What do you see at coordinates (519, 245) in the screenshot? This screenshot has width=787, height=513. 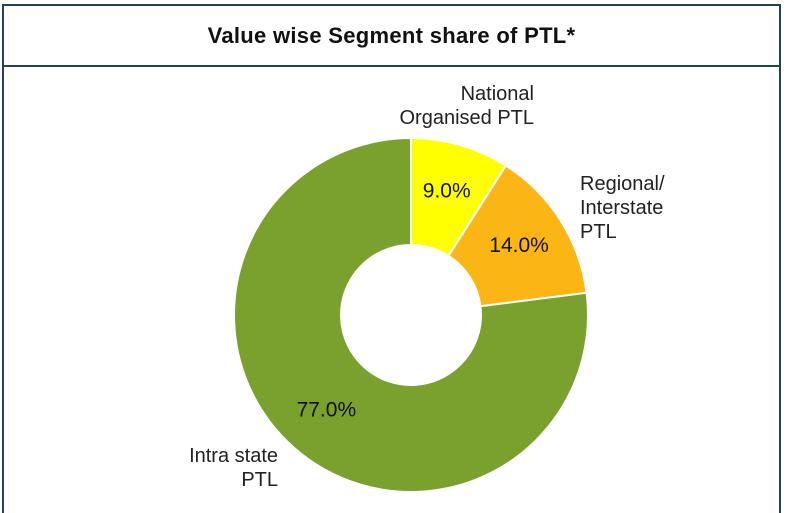 I see `data-label: 14.0%` at bounding box center [519, 245].